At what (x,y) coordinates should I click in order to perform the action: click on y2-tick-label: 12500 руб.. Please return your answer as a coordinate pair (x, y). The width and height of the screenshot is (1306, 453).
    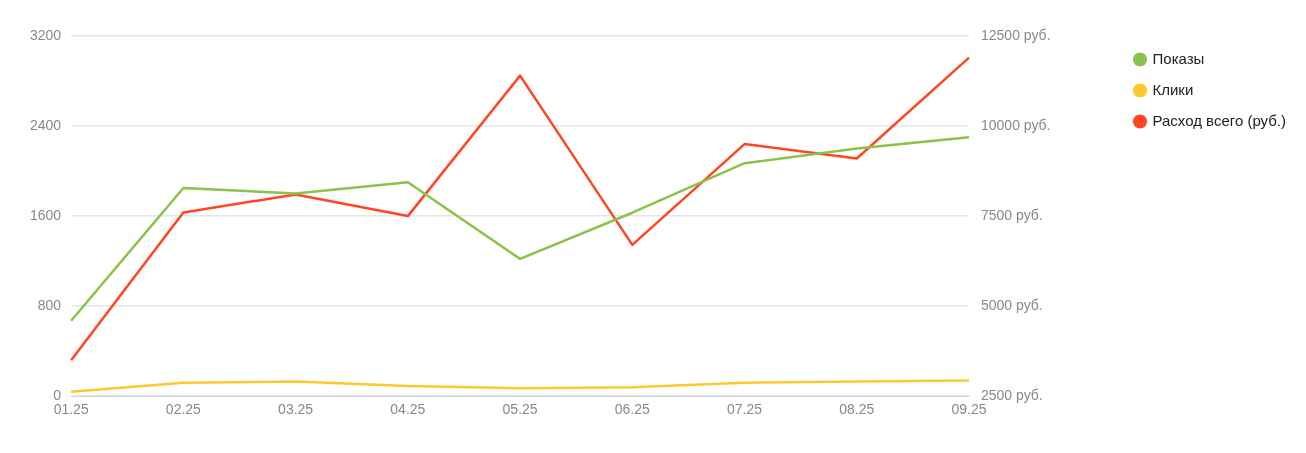
    Looking at the image, I should click on (1016, 34).